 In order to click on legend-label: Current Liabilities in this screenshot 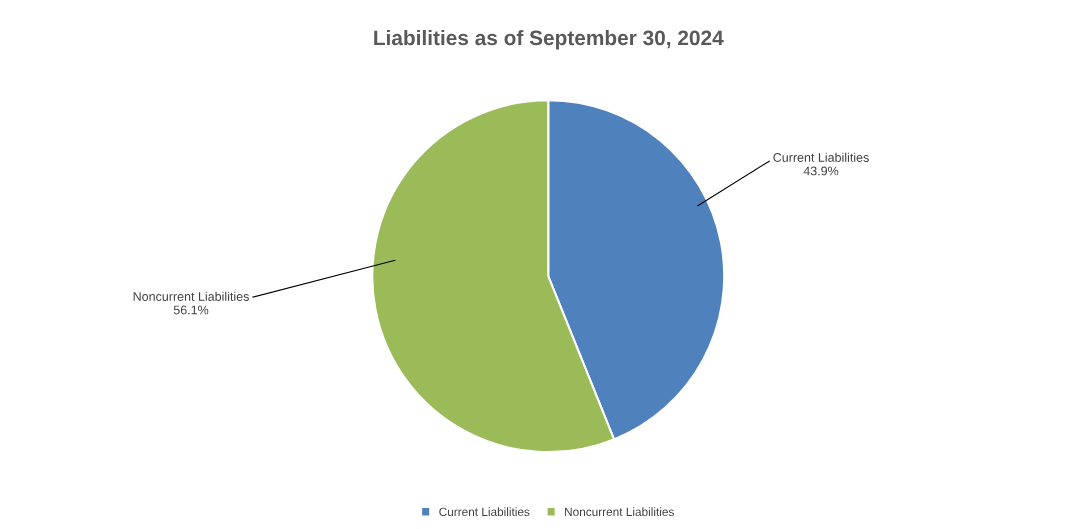, I will do `click(484, 512)`.